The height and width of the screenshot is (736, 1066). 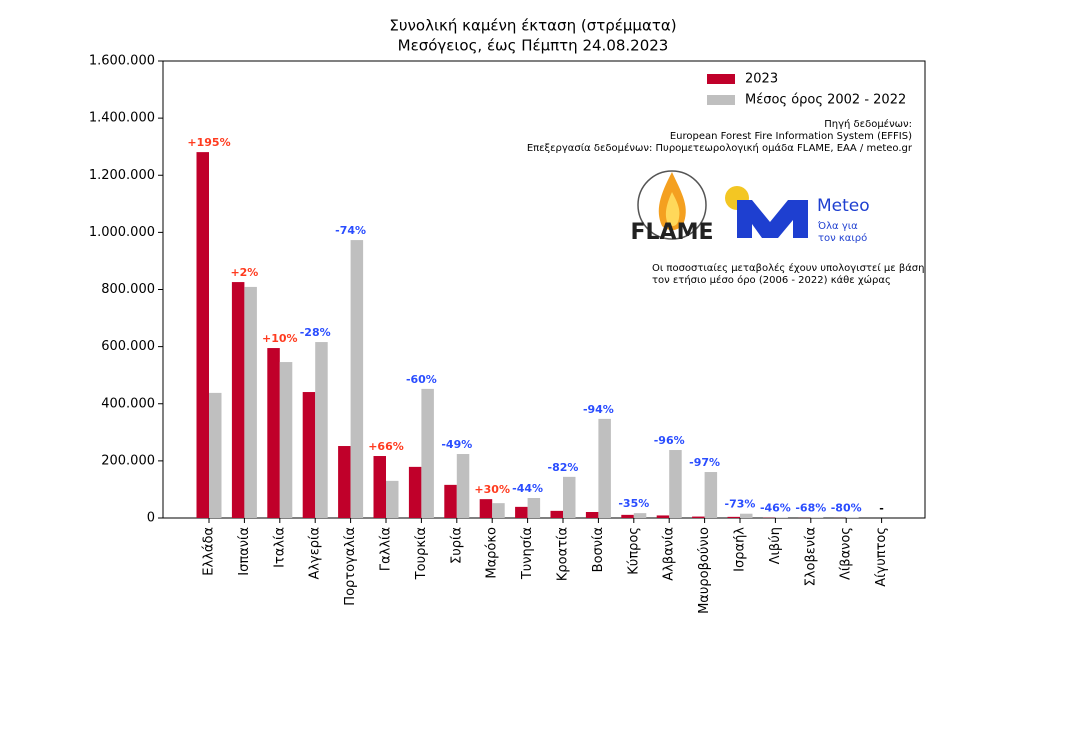 I want to click on y-tick-label: 1.000.000, so click(x=122, y=232).